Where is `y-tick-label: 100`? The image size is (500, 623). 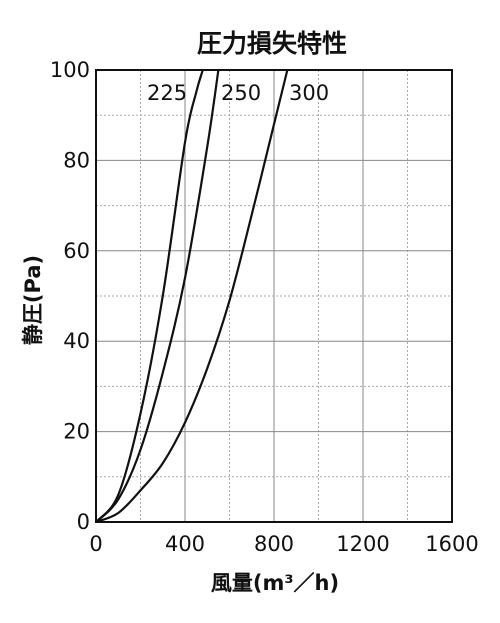 y-tick-label: 100 is located at coordinates (70, 70).